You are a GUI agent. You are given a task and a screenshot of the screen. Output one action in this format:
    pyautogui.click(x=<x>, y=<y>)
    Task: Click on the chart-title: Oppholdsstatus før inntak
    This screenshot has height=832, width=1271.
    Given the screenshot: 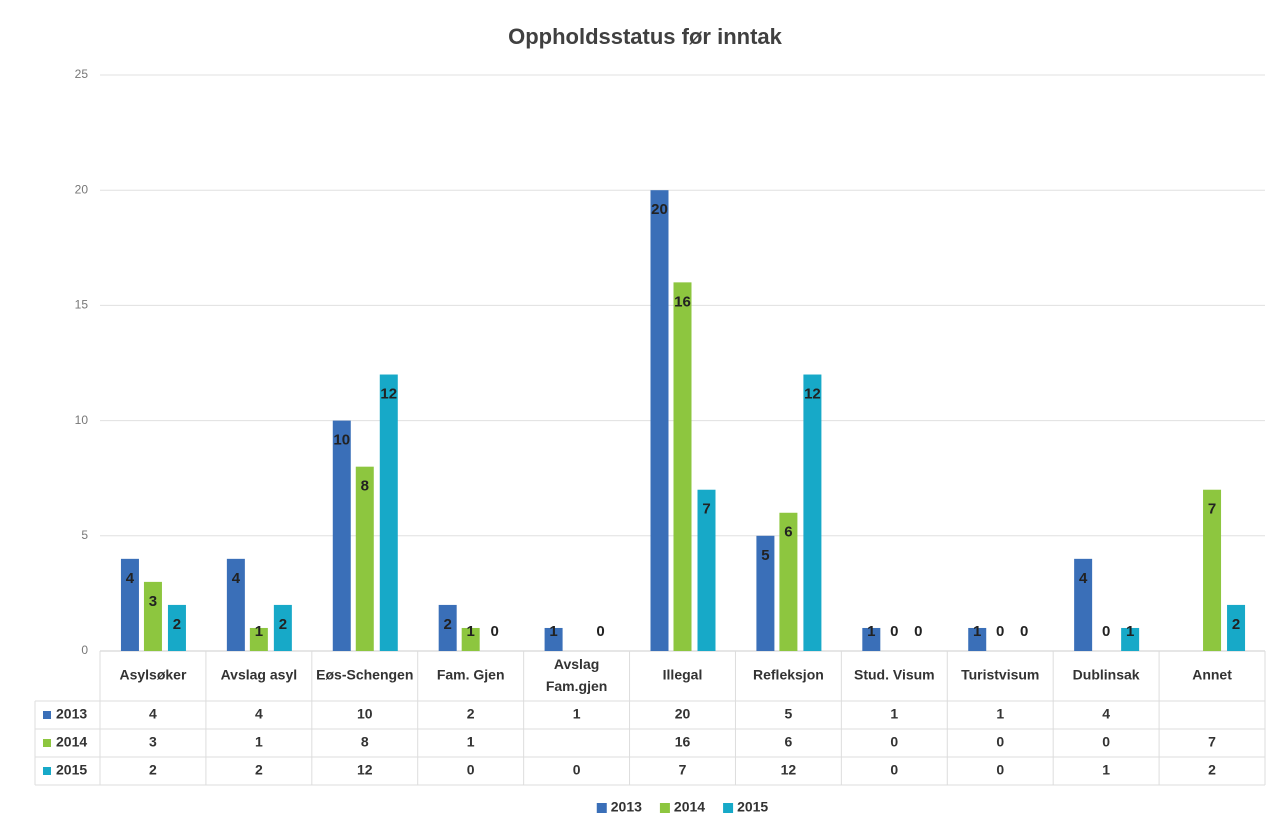 What is the action you would take?
    pyautogui.click(x=645, y=36)
    